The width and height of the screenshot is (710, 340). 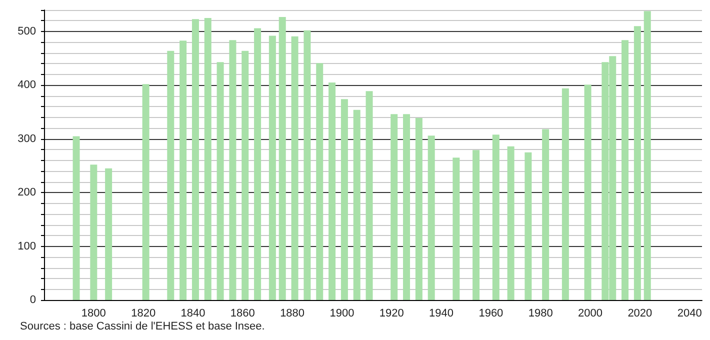 What do you see at coordinates (27, 31) in the screenshot?
I see `y-tick-label: 500` at bounding box center [27, 31].